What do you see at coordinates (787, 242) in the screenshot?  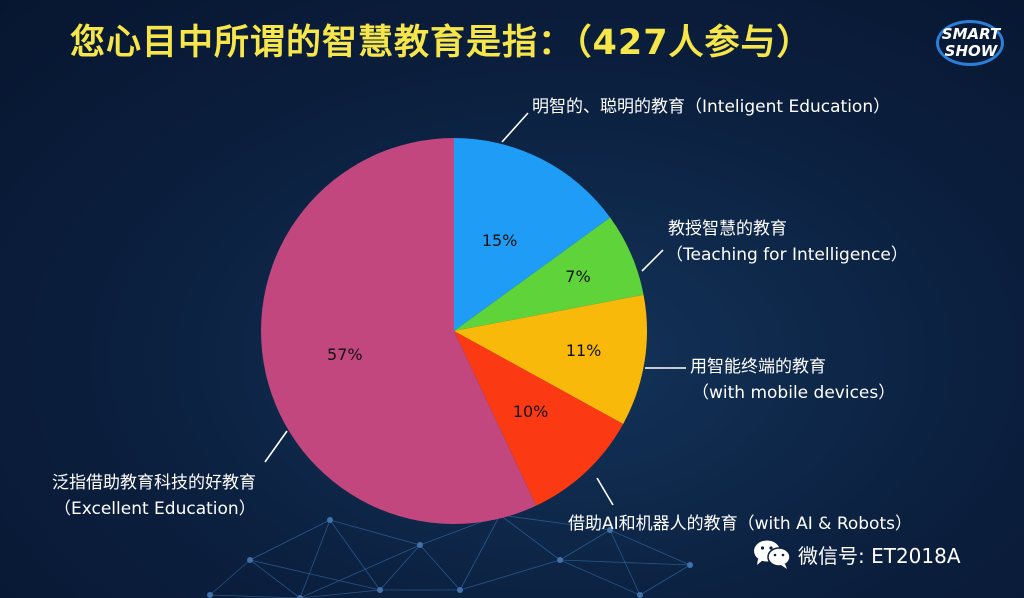 I see `slice-label-teaching: 教授智慧的教育 （Teaching for Intelligence）` at bounding box center [787, 242].